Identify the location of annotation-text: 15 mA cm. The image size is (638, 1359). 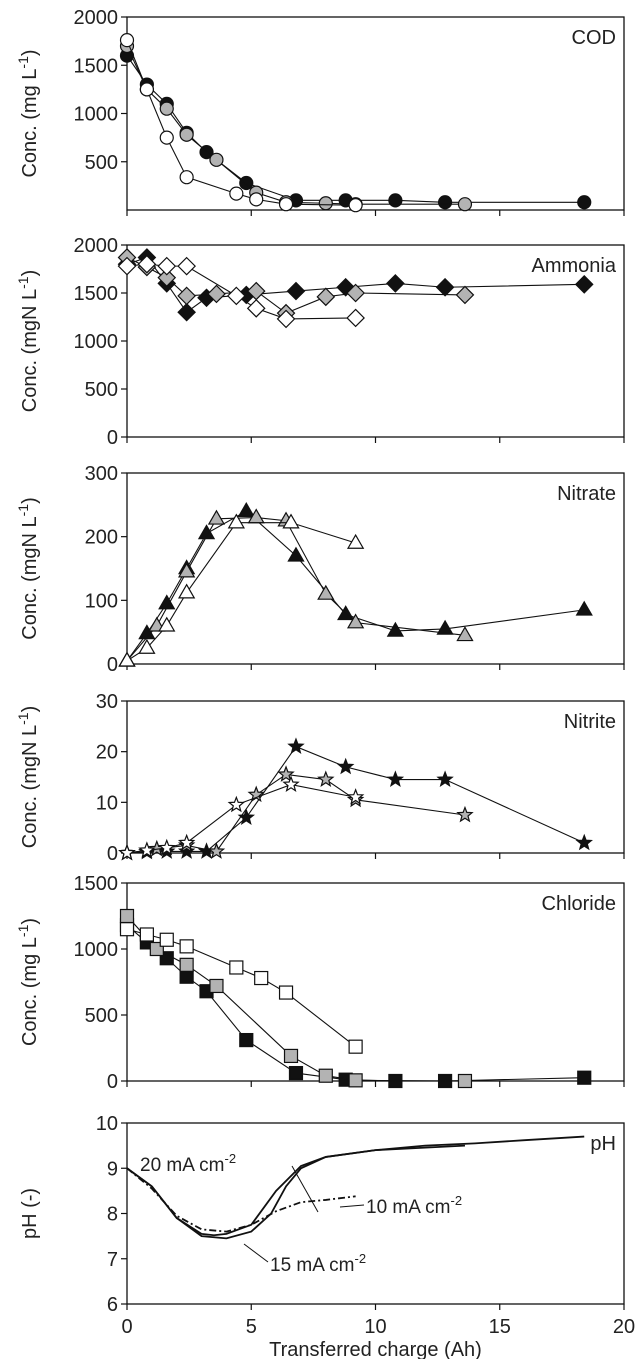
(312, 1265).